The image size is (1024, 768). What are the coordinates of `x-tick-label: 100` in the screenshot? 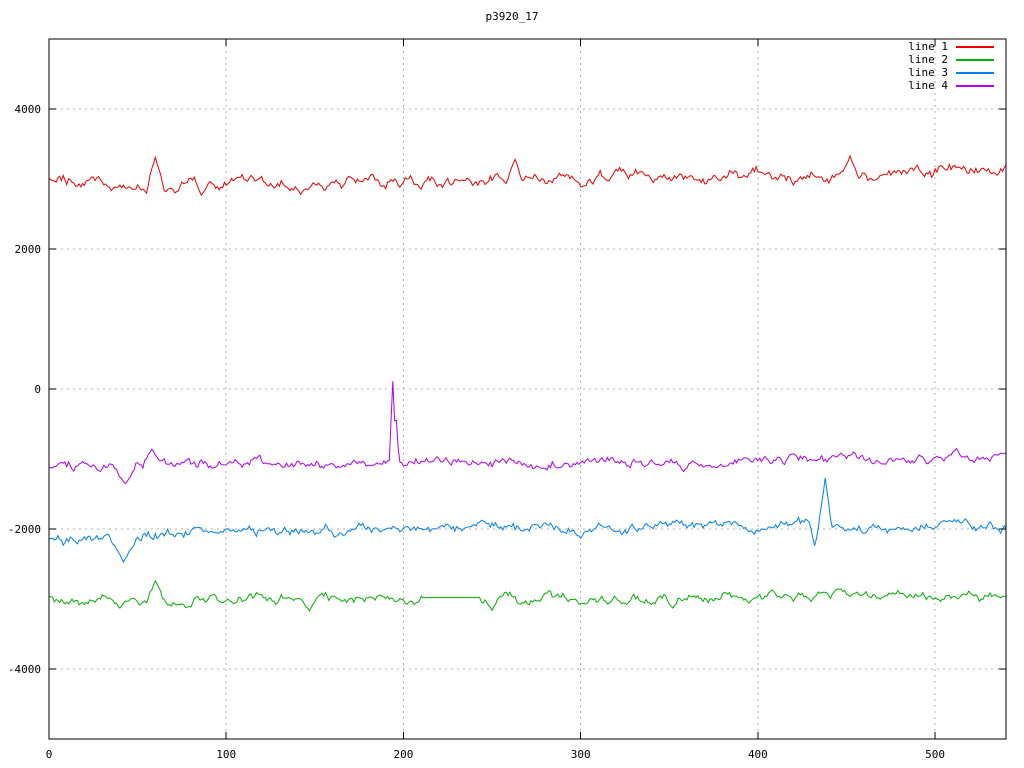 It's located at (226, 754).